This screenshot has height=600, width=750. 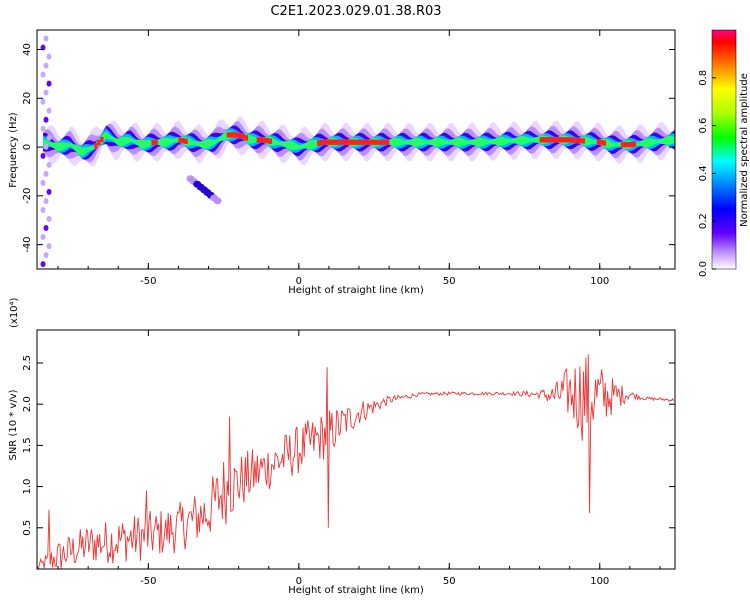 I want to click on spectrogram-x-tick-label: -50, so click(x=148, y=281).